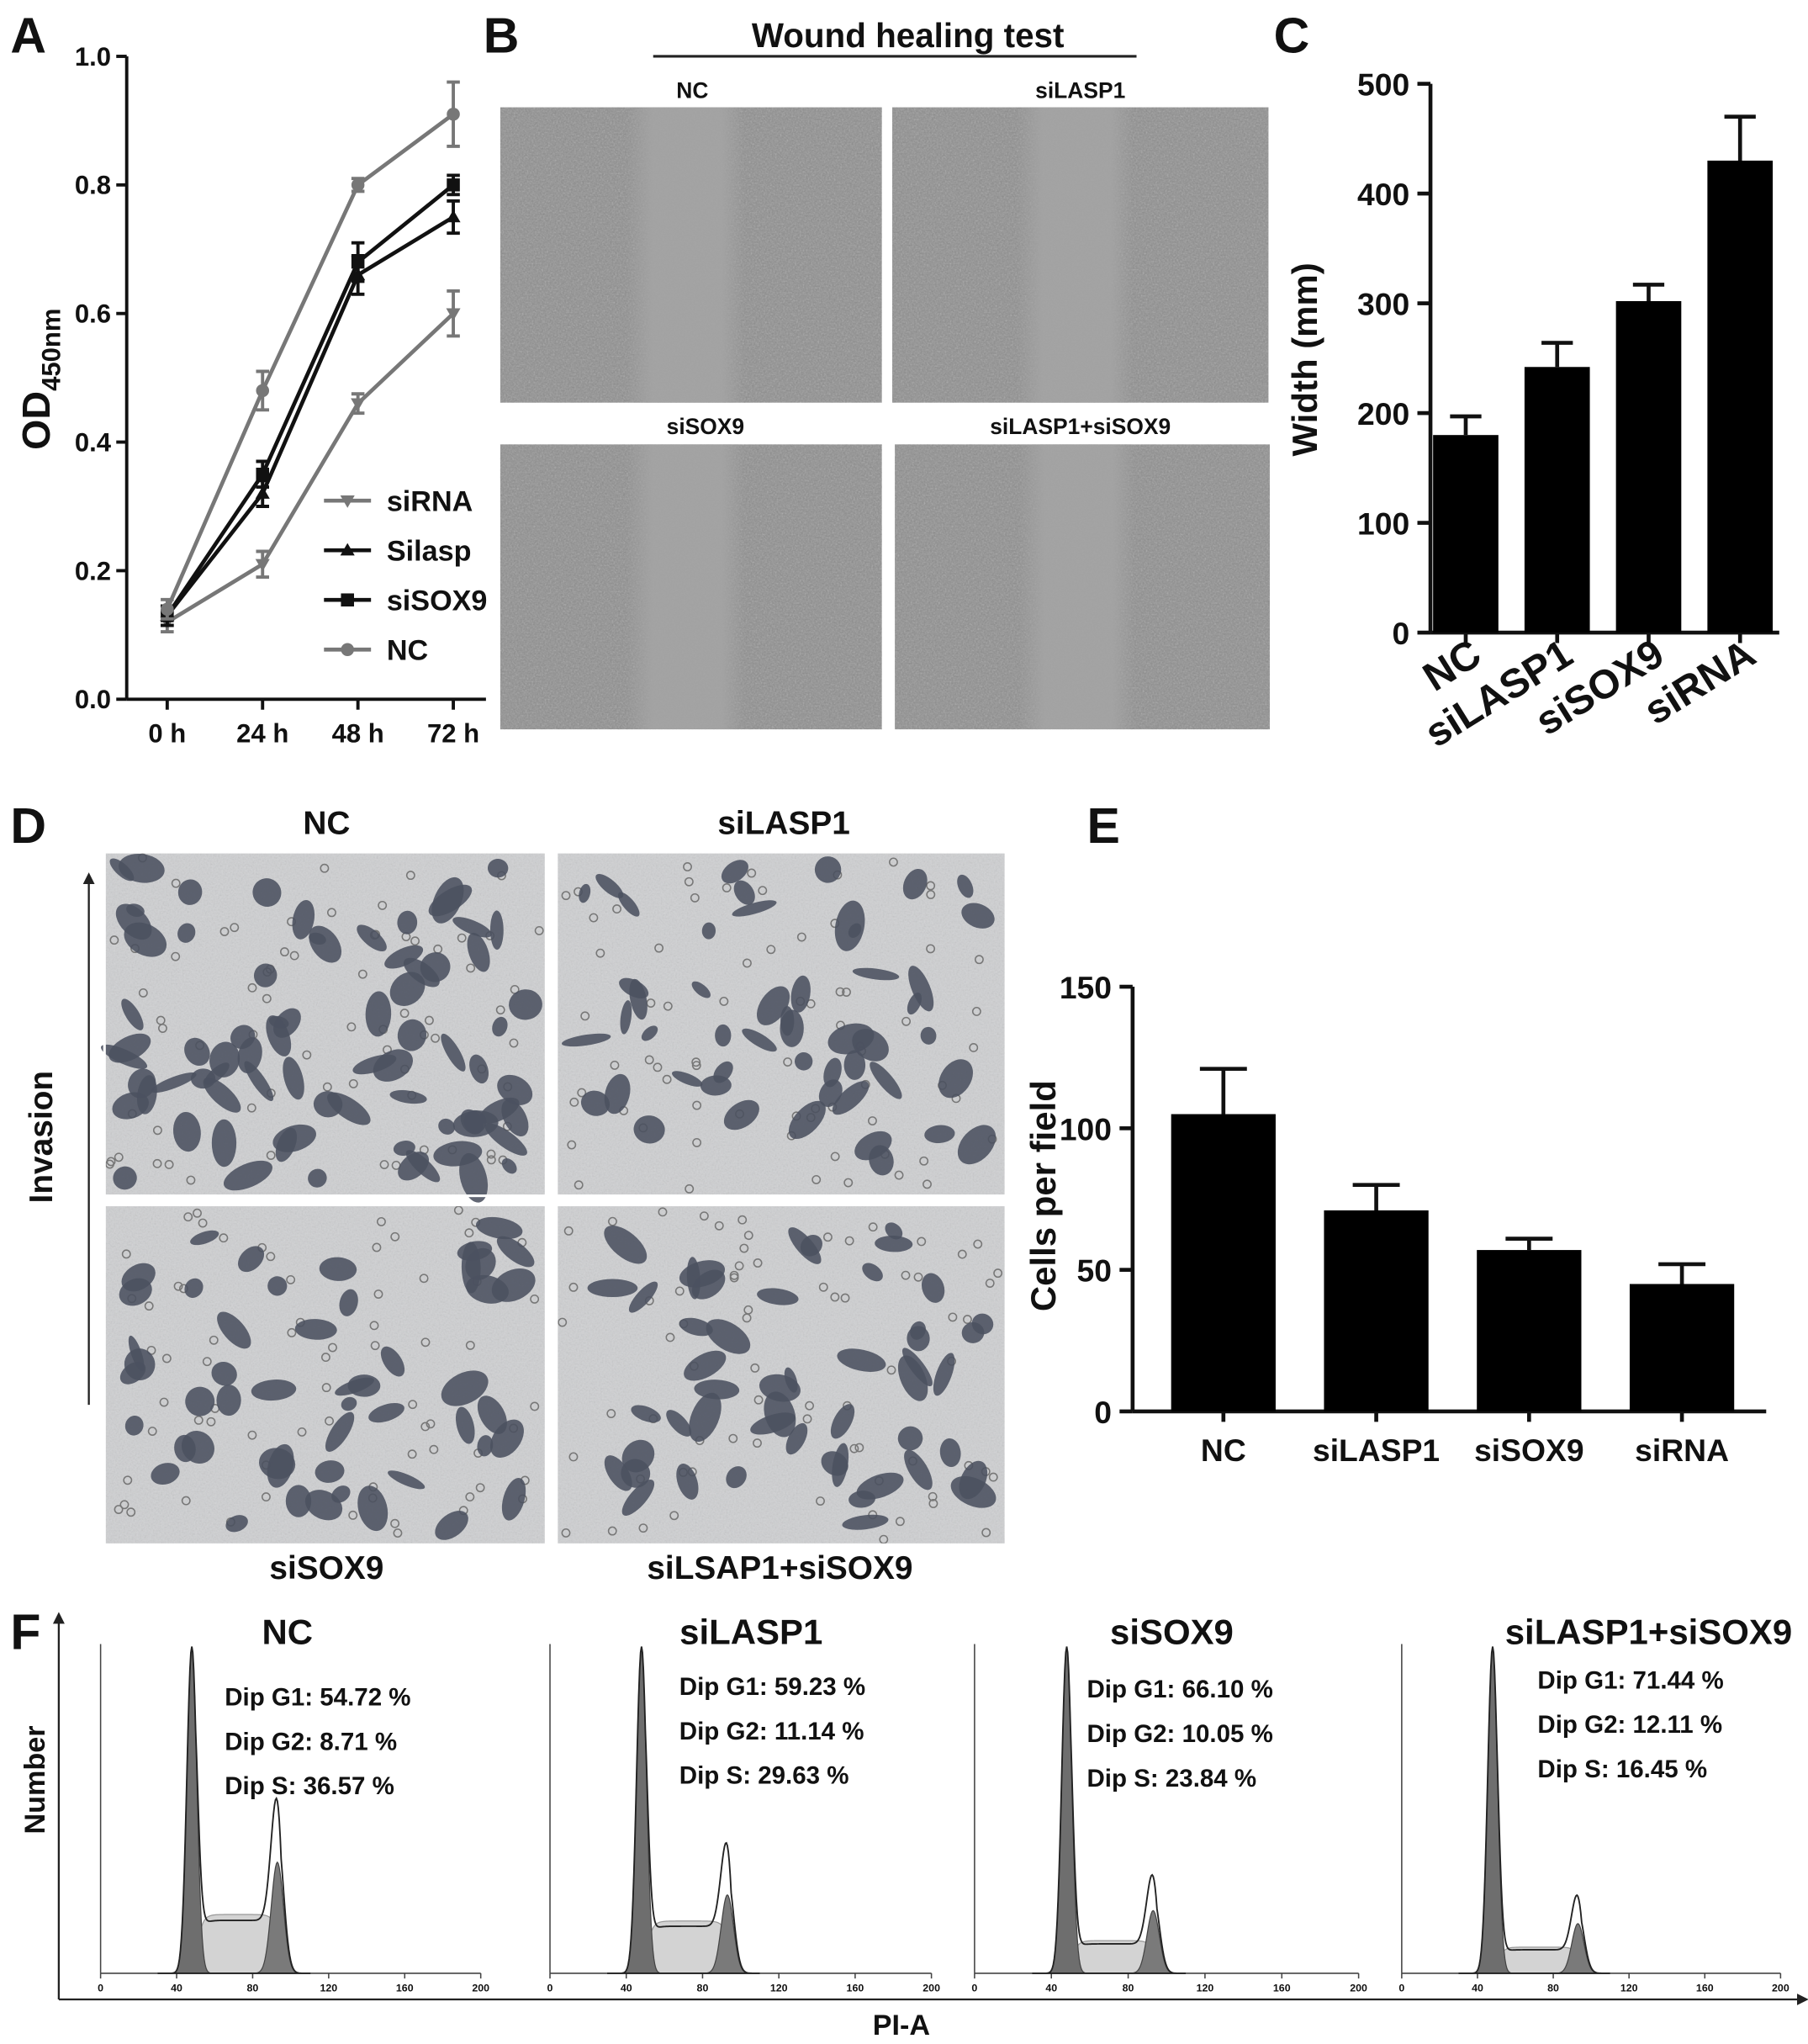 The image size is (1808, 2044). Describe the element at coordinates (28, 35) in the screenshot. I see `panel-label: A` at that location.